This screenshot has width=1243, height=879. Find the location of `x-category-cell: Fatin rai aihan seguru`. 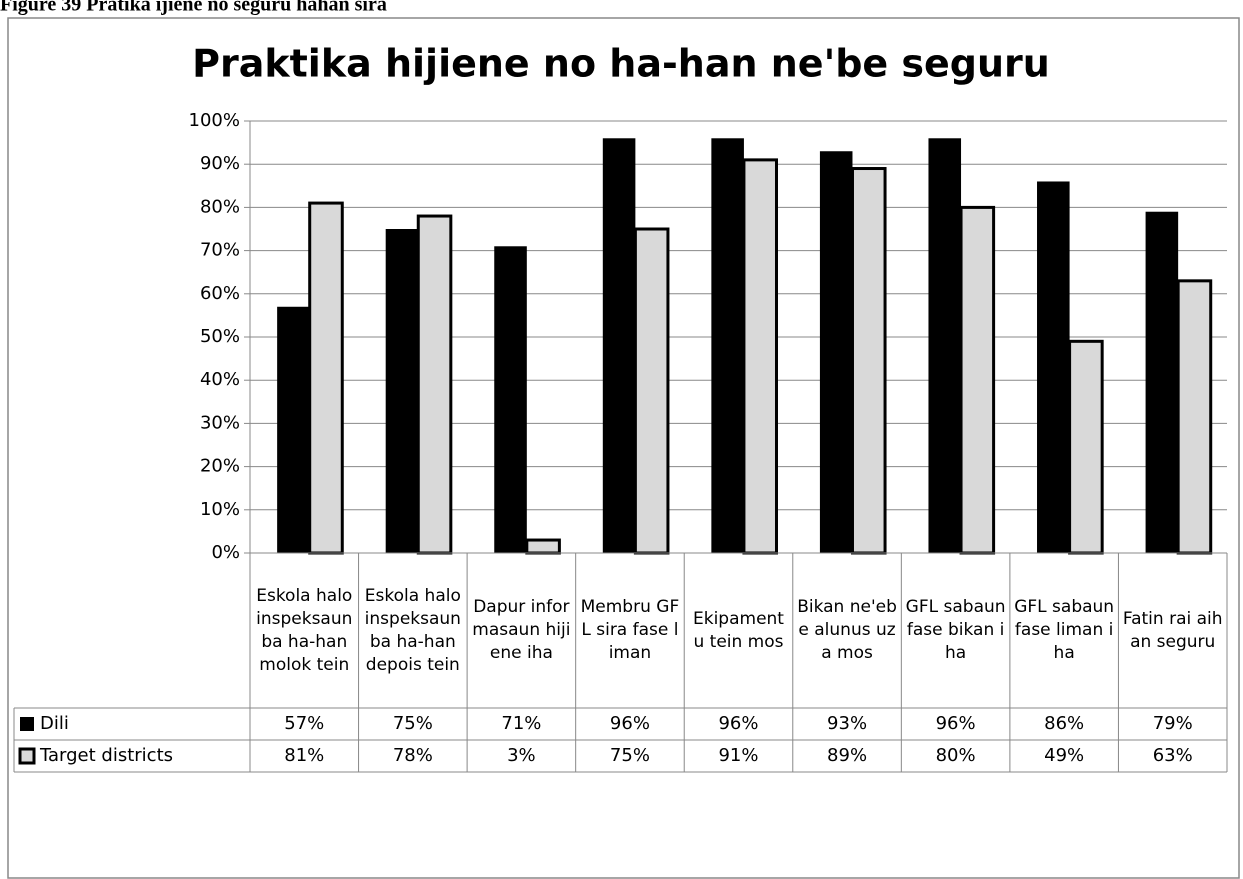

x-category-cell: Fatin rai aihan seguru is located at coordinates (1172, 630).